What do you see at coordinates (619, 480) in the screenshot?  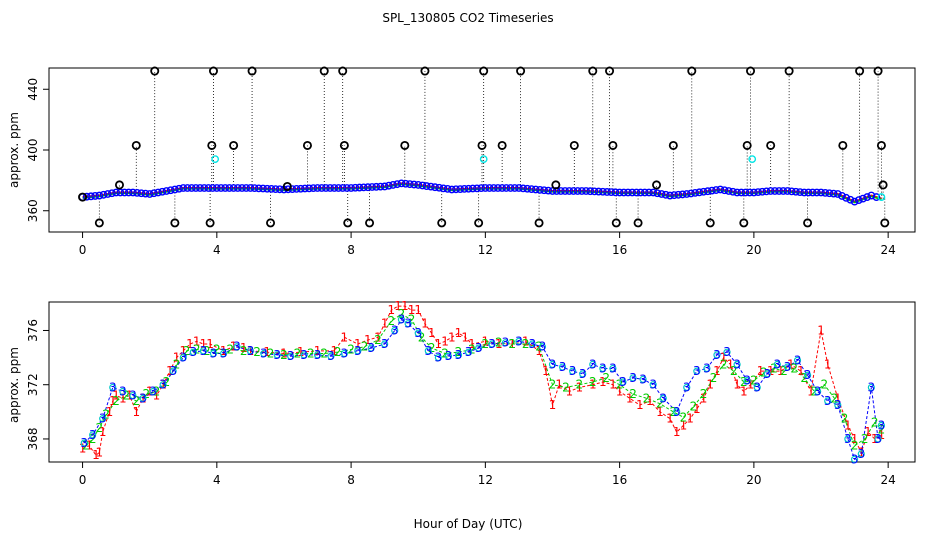 I see `bottom-xtick-label: 16` at bounding box center [619, 480].